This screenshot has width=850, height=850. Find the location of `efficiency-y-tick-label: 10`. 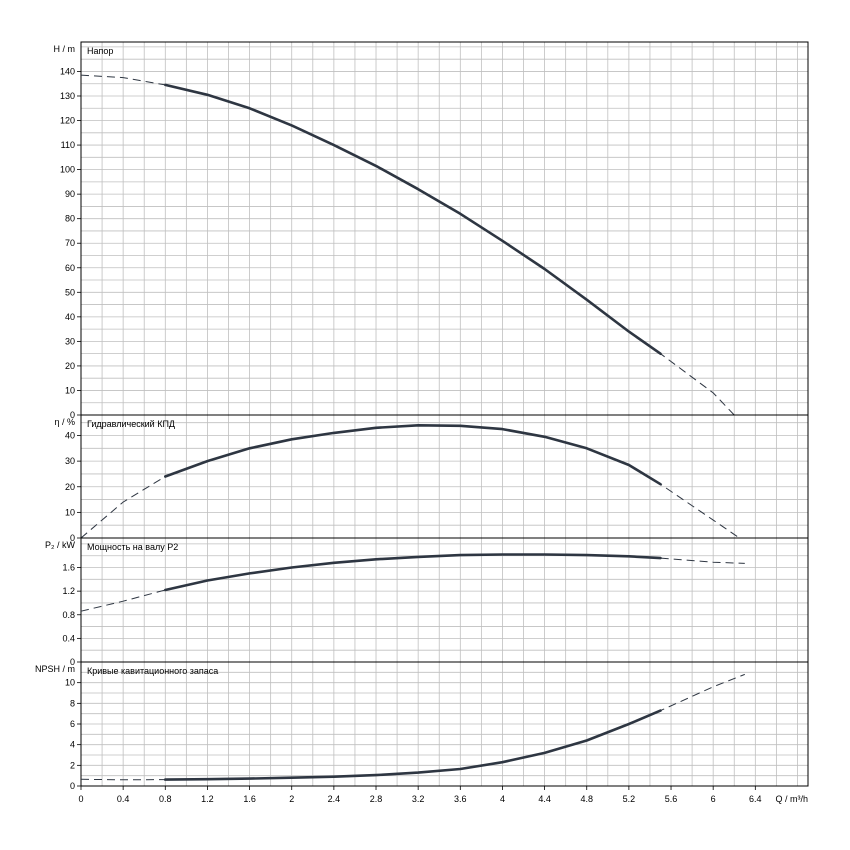

efficiency-y-tick-label: 10 is located at coordinates (70, 512).